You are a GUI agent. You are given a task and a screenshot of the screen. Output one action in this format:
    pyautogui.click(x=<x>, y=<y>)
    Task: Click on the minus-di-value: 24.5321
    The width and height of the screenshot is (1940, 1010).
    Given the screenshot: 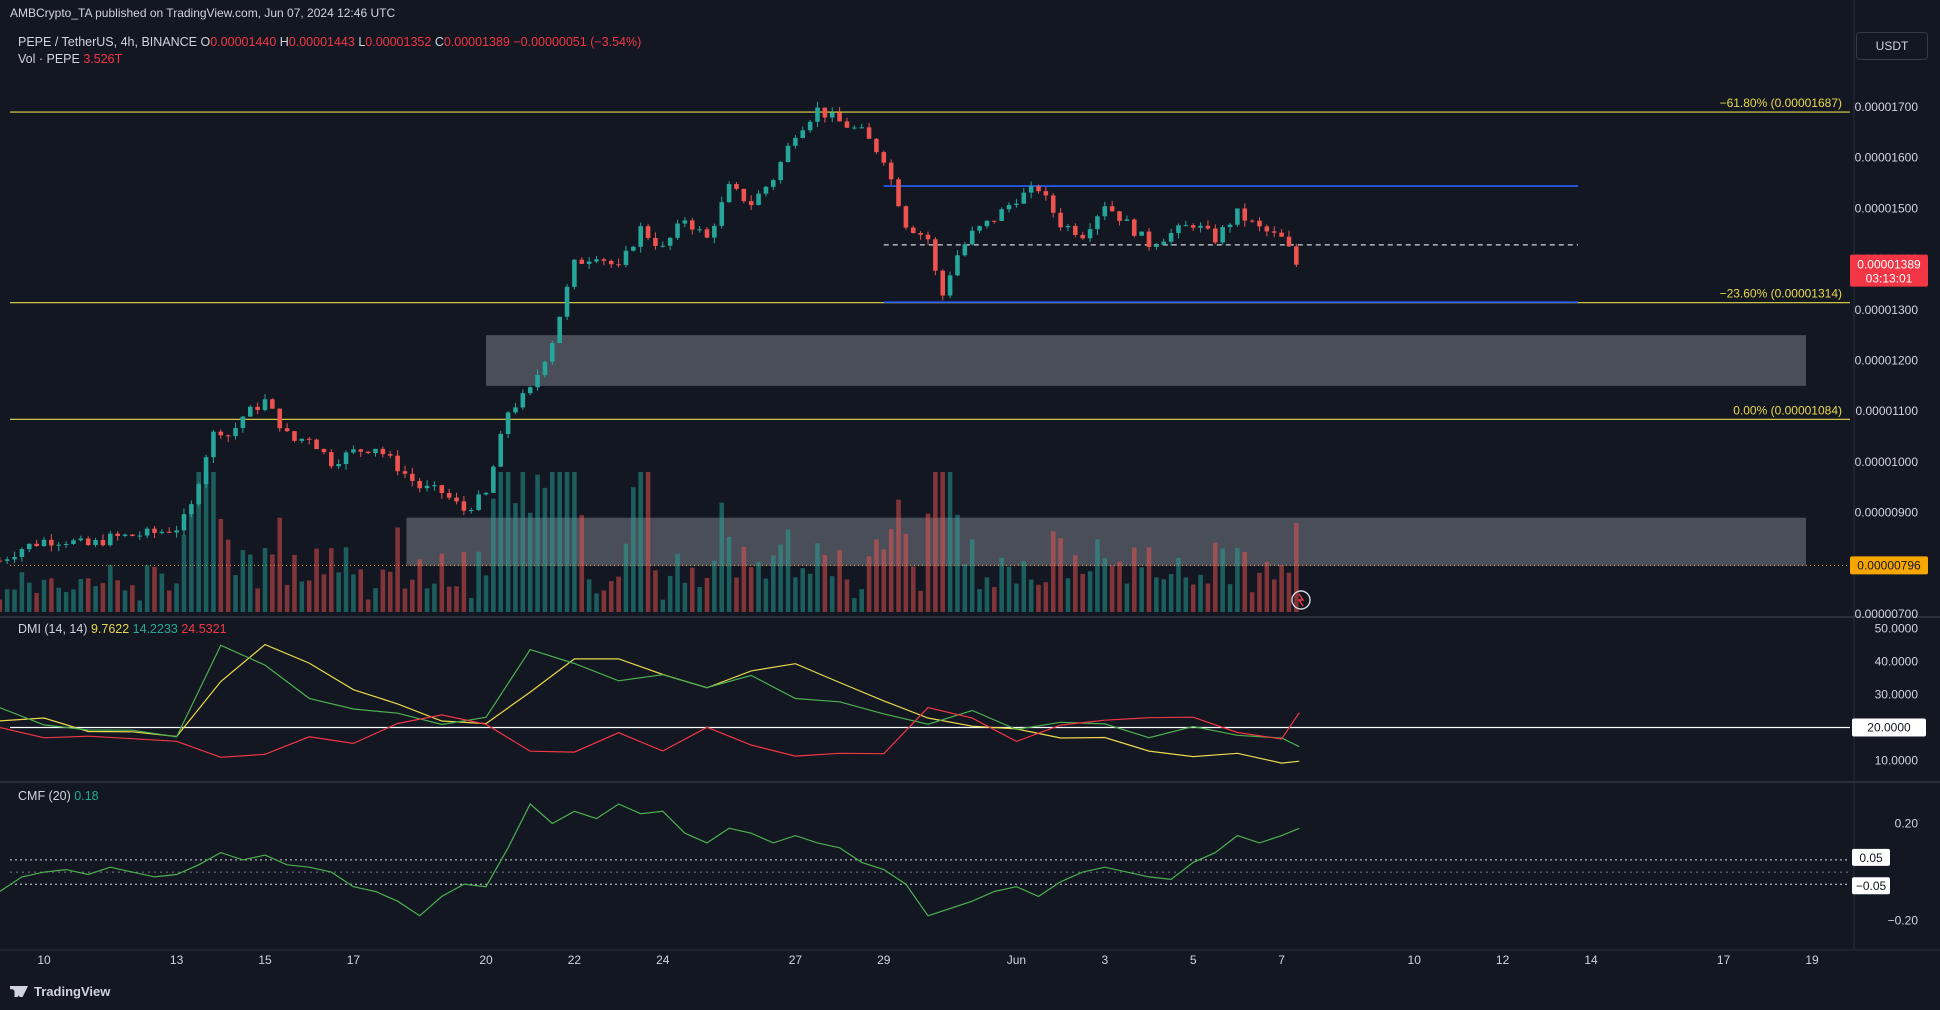 What is the action you would take?
    pyautogui.click(x=204, y=629)
    